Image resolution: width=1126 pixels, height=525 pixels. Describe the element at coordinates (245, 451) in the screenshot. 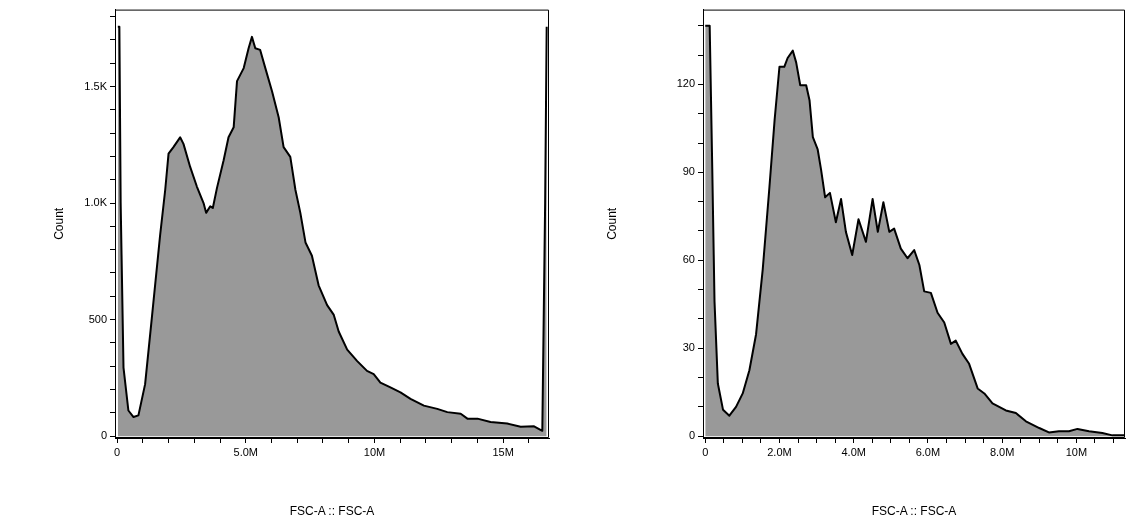

I see `x-tick-label: 5.0M` at that location.